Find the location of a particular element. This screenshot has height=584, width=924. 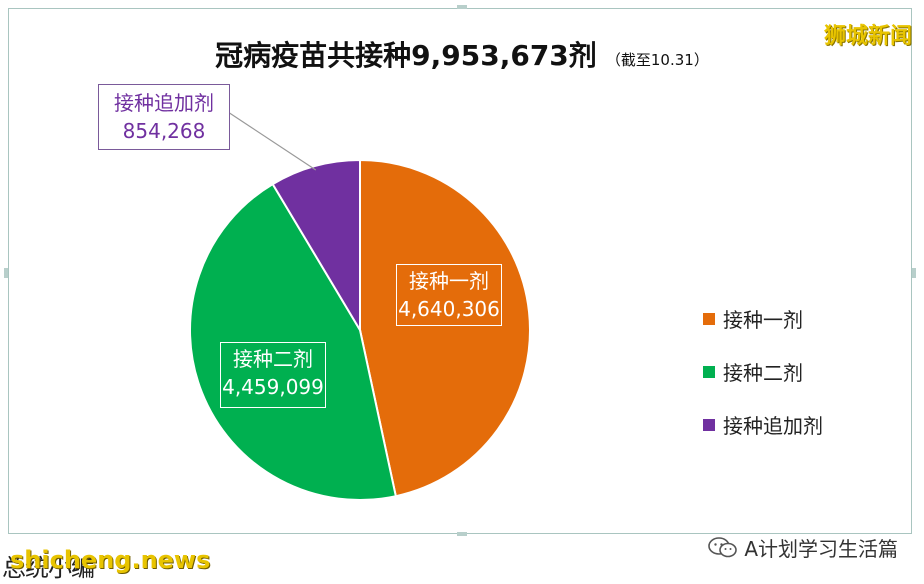

legend-item-first-dose: 接种一剂 is located at coordinates (763, 318).